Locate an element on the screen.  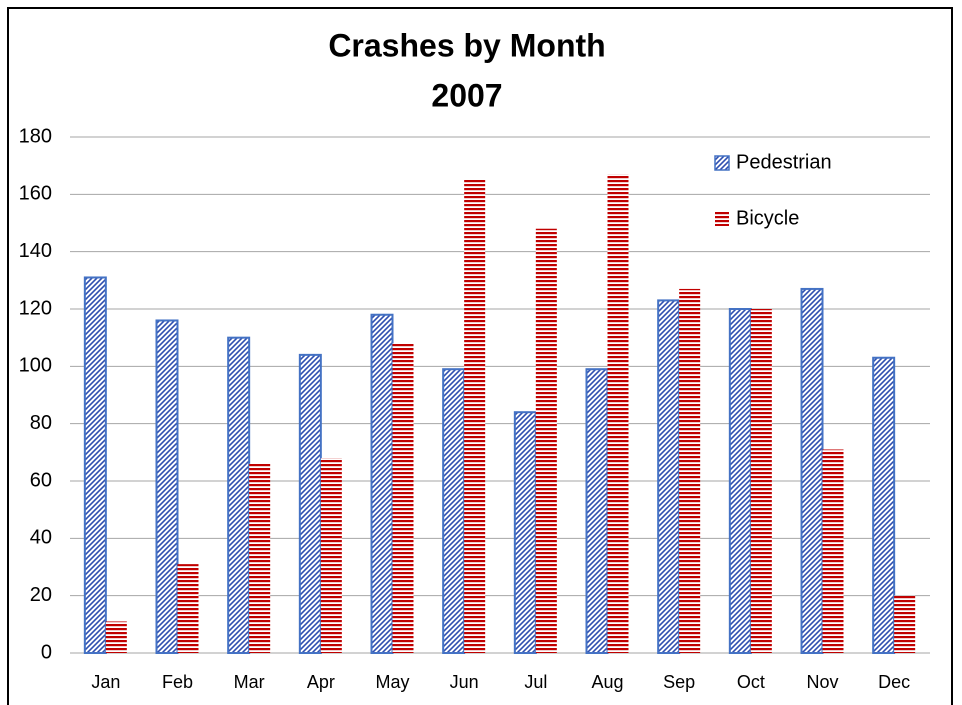
y-tick-label: 160 is located at coordinates (35, 194).